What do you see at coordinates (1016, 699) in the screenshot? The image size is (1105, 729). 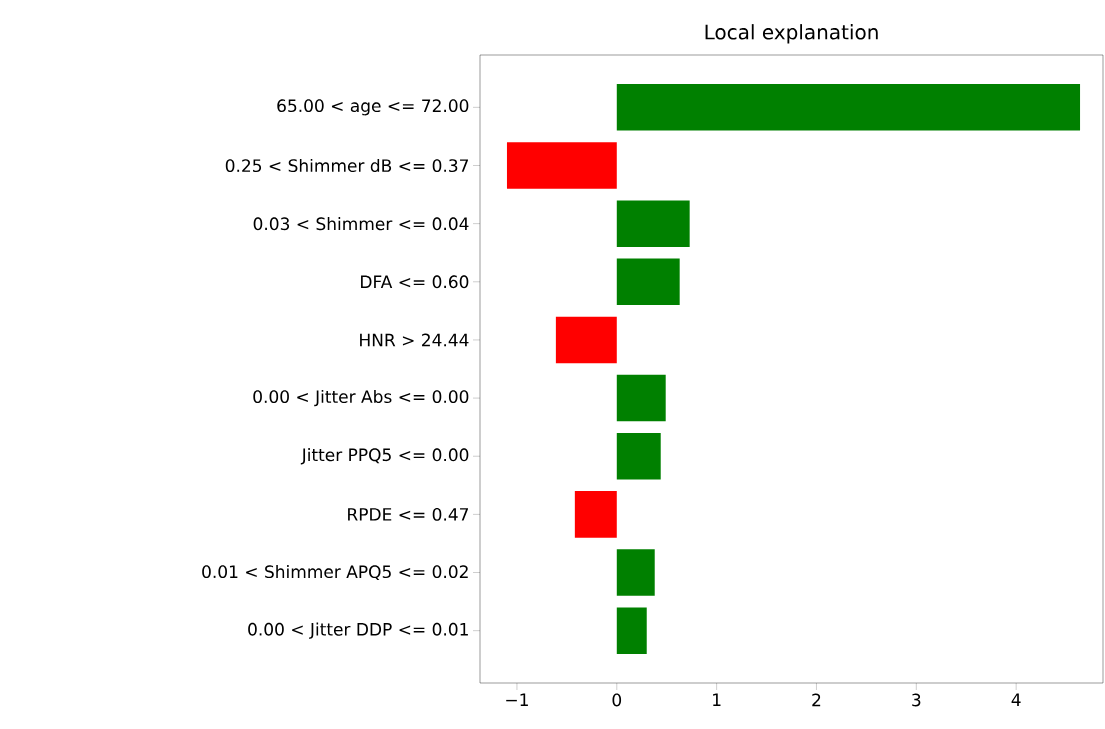 I see `x-tick-label: 4` at bounding box center [1016, 699].